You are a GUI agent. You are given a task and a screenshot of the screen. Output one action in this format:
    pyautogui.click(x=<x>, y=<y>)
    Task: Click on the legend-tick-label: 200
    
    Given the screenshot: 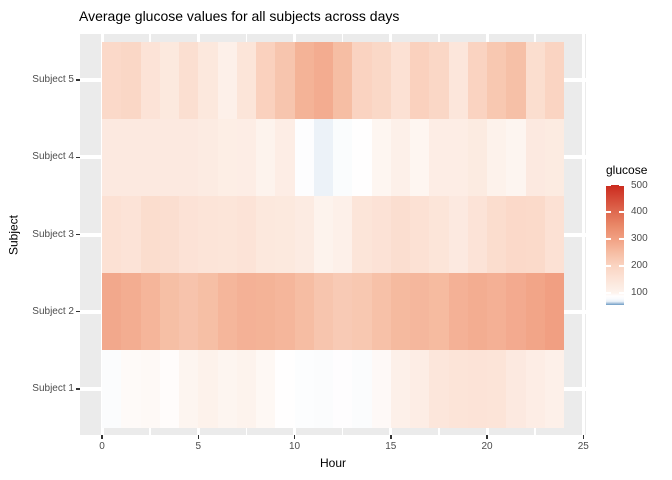 What is the action you would take?
    pyautogui.click(x=639, y=266)
    